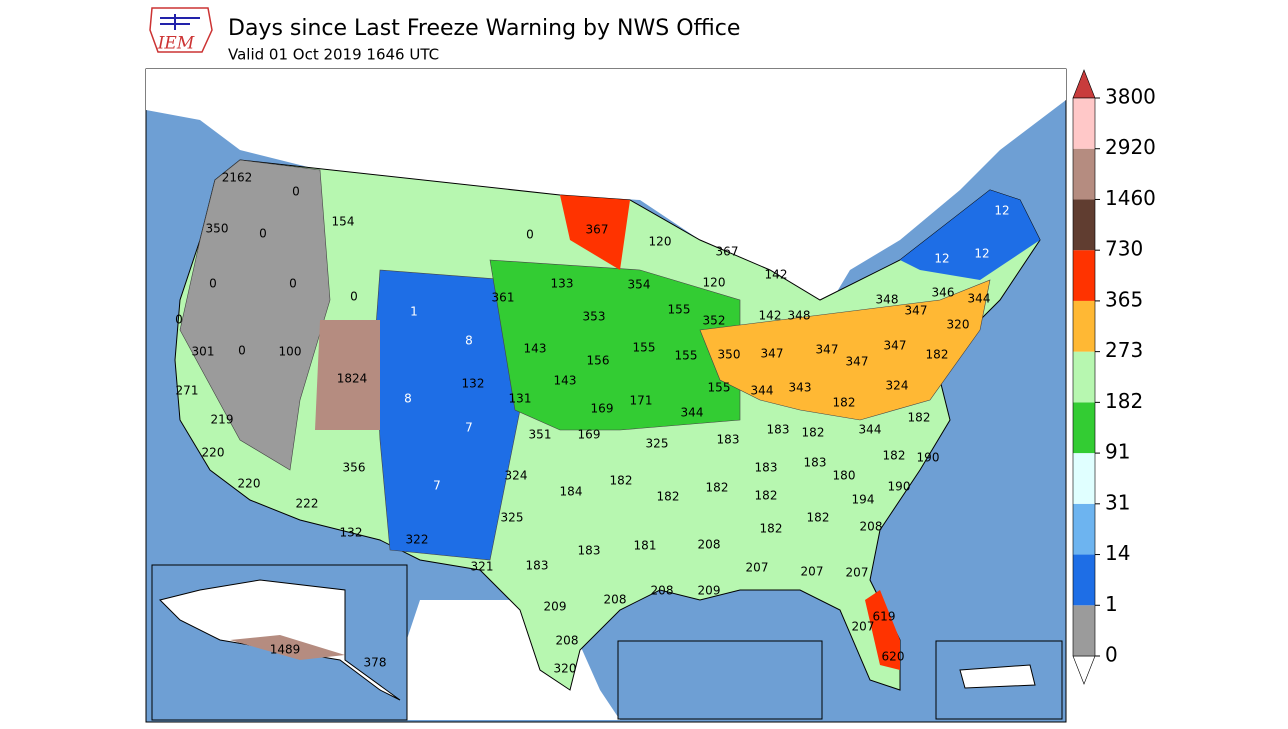 This screenshot has height=729, width=1288. I want to click on colorbar-label: 1, so click(1111, 604).